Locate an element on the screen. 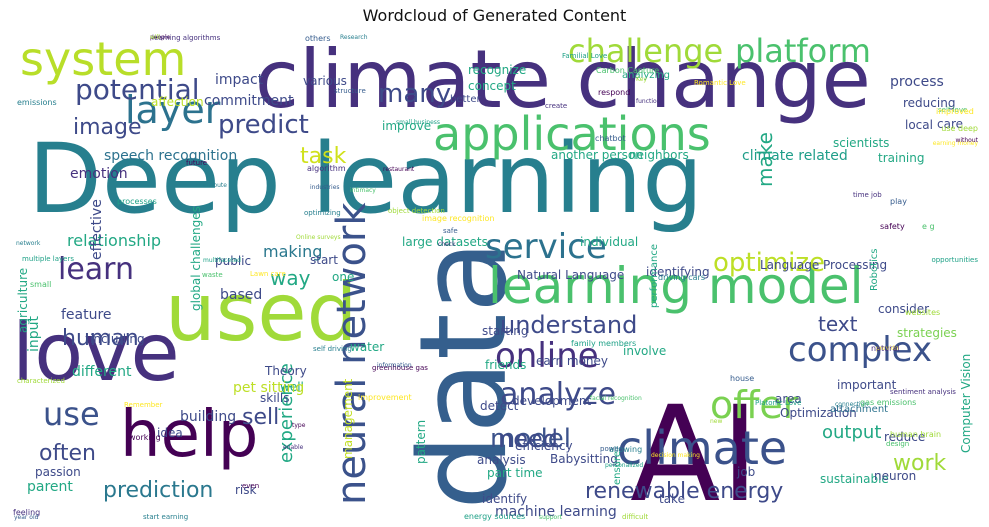  word-multiple-layers: multiple layers is located at coordinates (48, 259).